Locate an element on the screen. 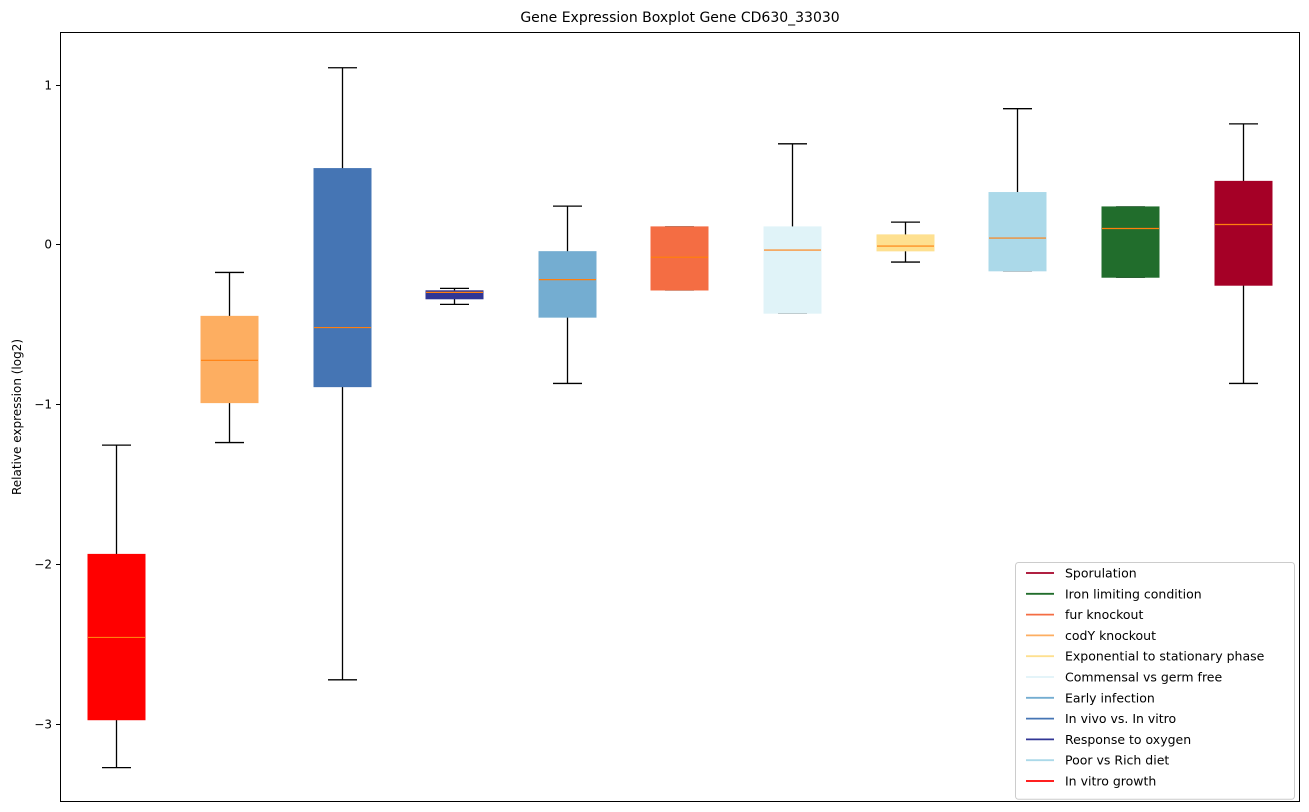 The height and width of the screenshot is (812, 1309). legend-label: Poor vs Rich diet is located at coordinates (1117, 760).